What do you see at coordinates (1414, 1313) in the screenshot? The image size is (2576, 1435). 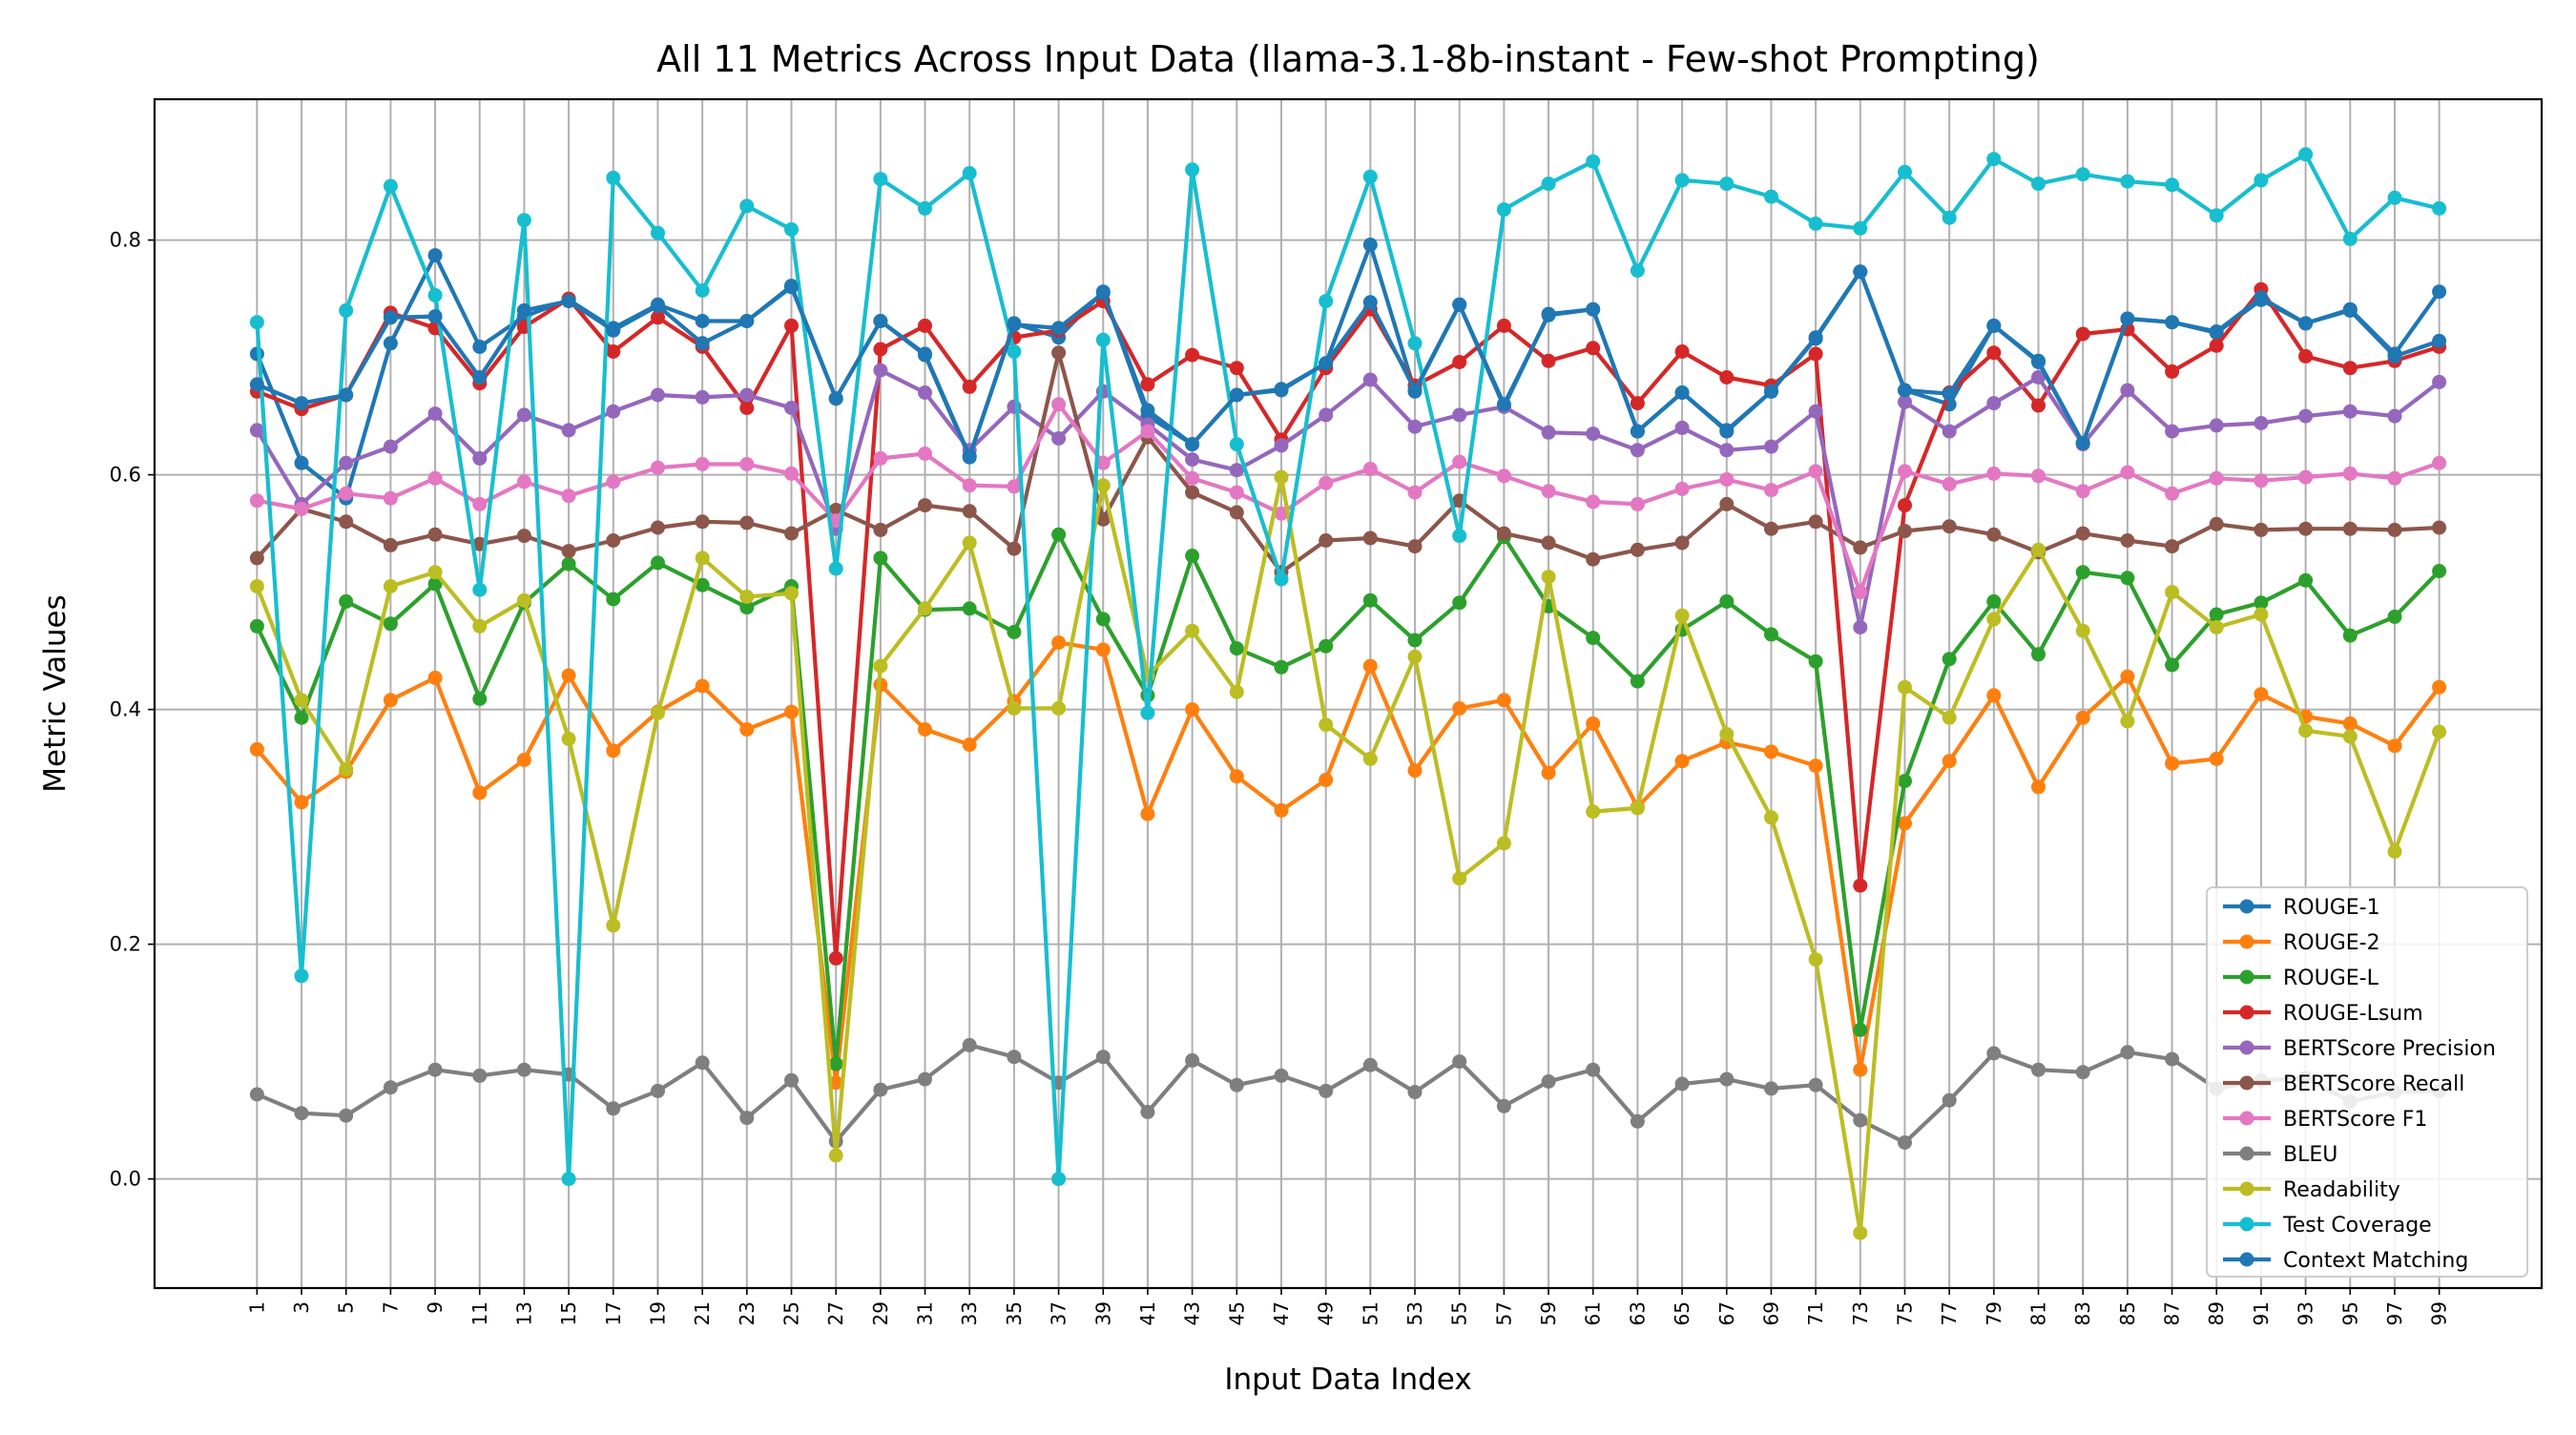 I see `x-tick-label: 53` at bounding box center [1414, 1313].